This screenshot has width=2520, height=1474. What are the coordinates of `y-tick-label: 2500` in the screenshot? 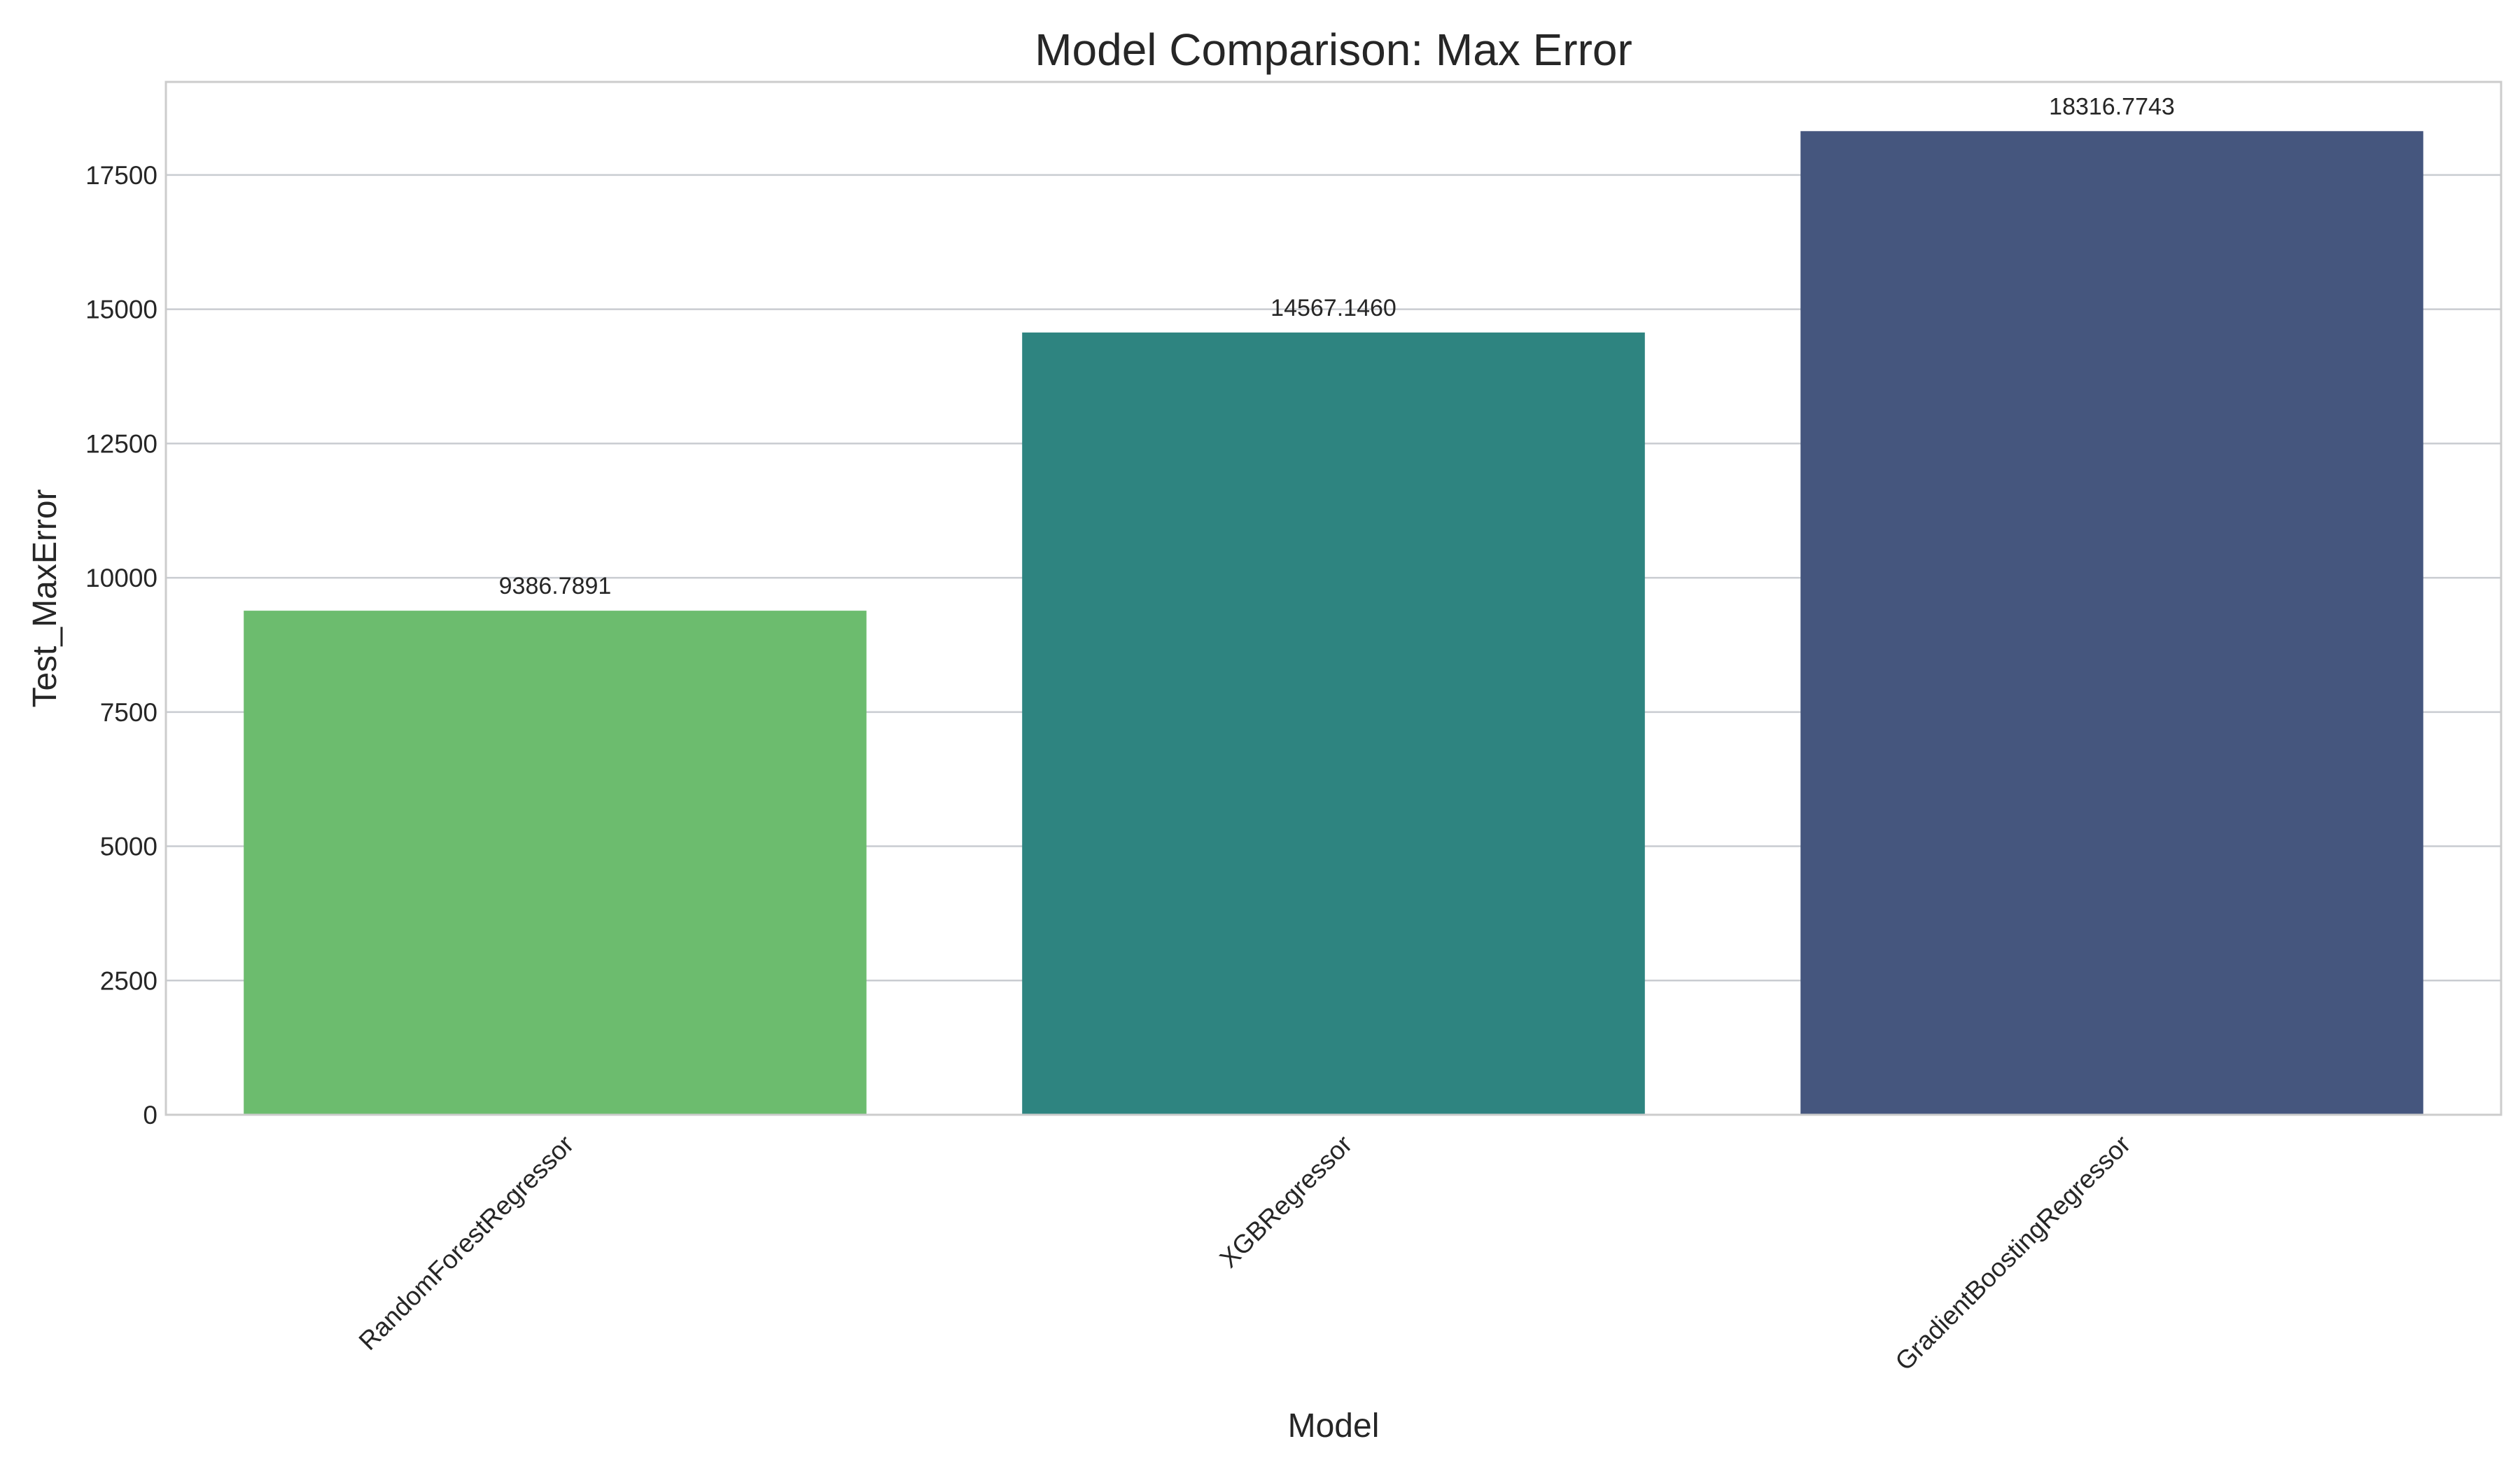 It's located at (129, 980).